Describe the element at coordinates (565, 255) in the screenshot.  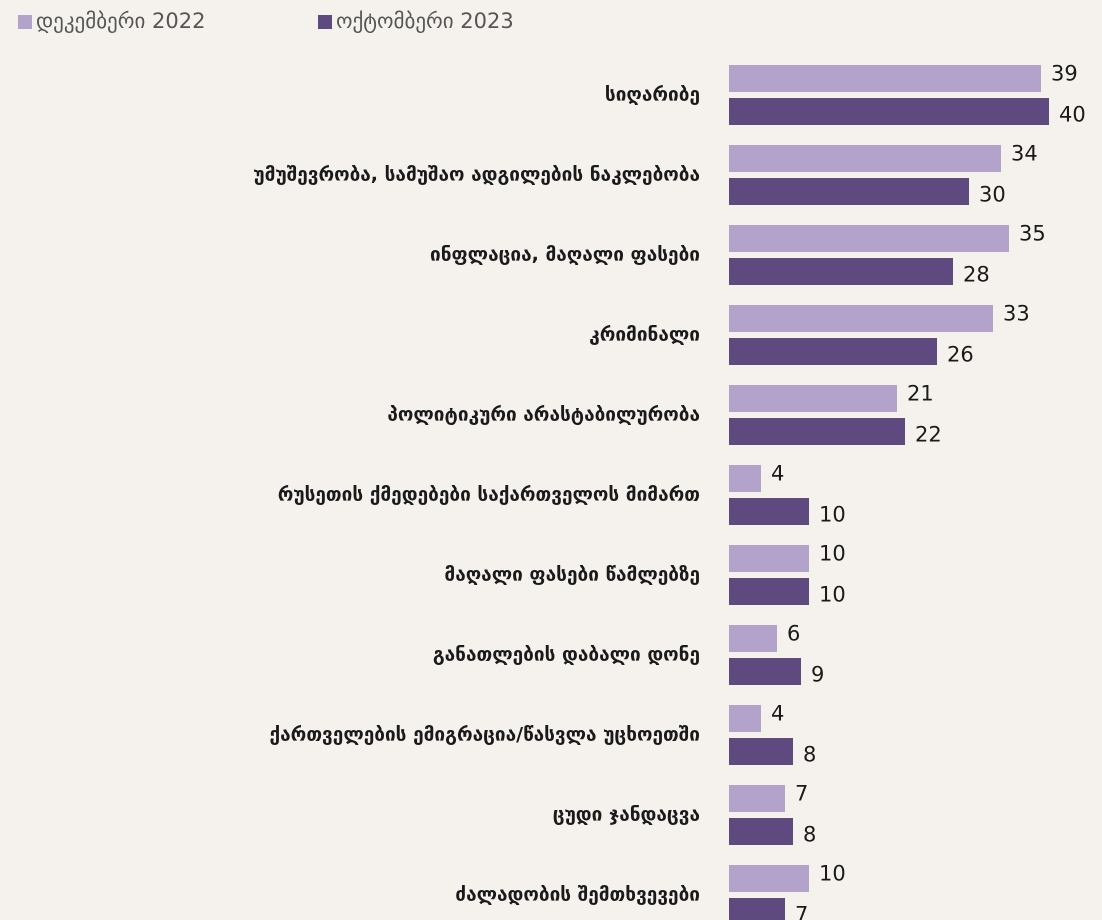
I see `category-label: ინფლაცია, მაღალი ფასები` at that location.